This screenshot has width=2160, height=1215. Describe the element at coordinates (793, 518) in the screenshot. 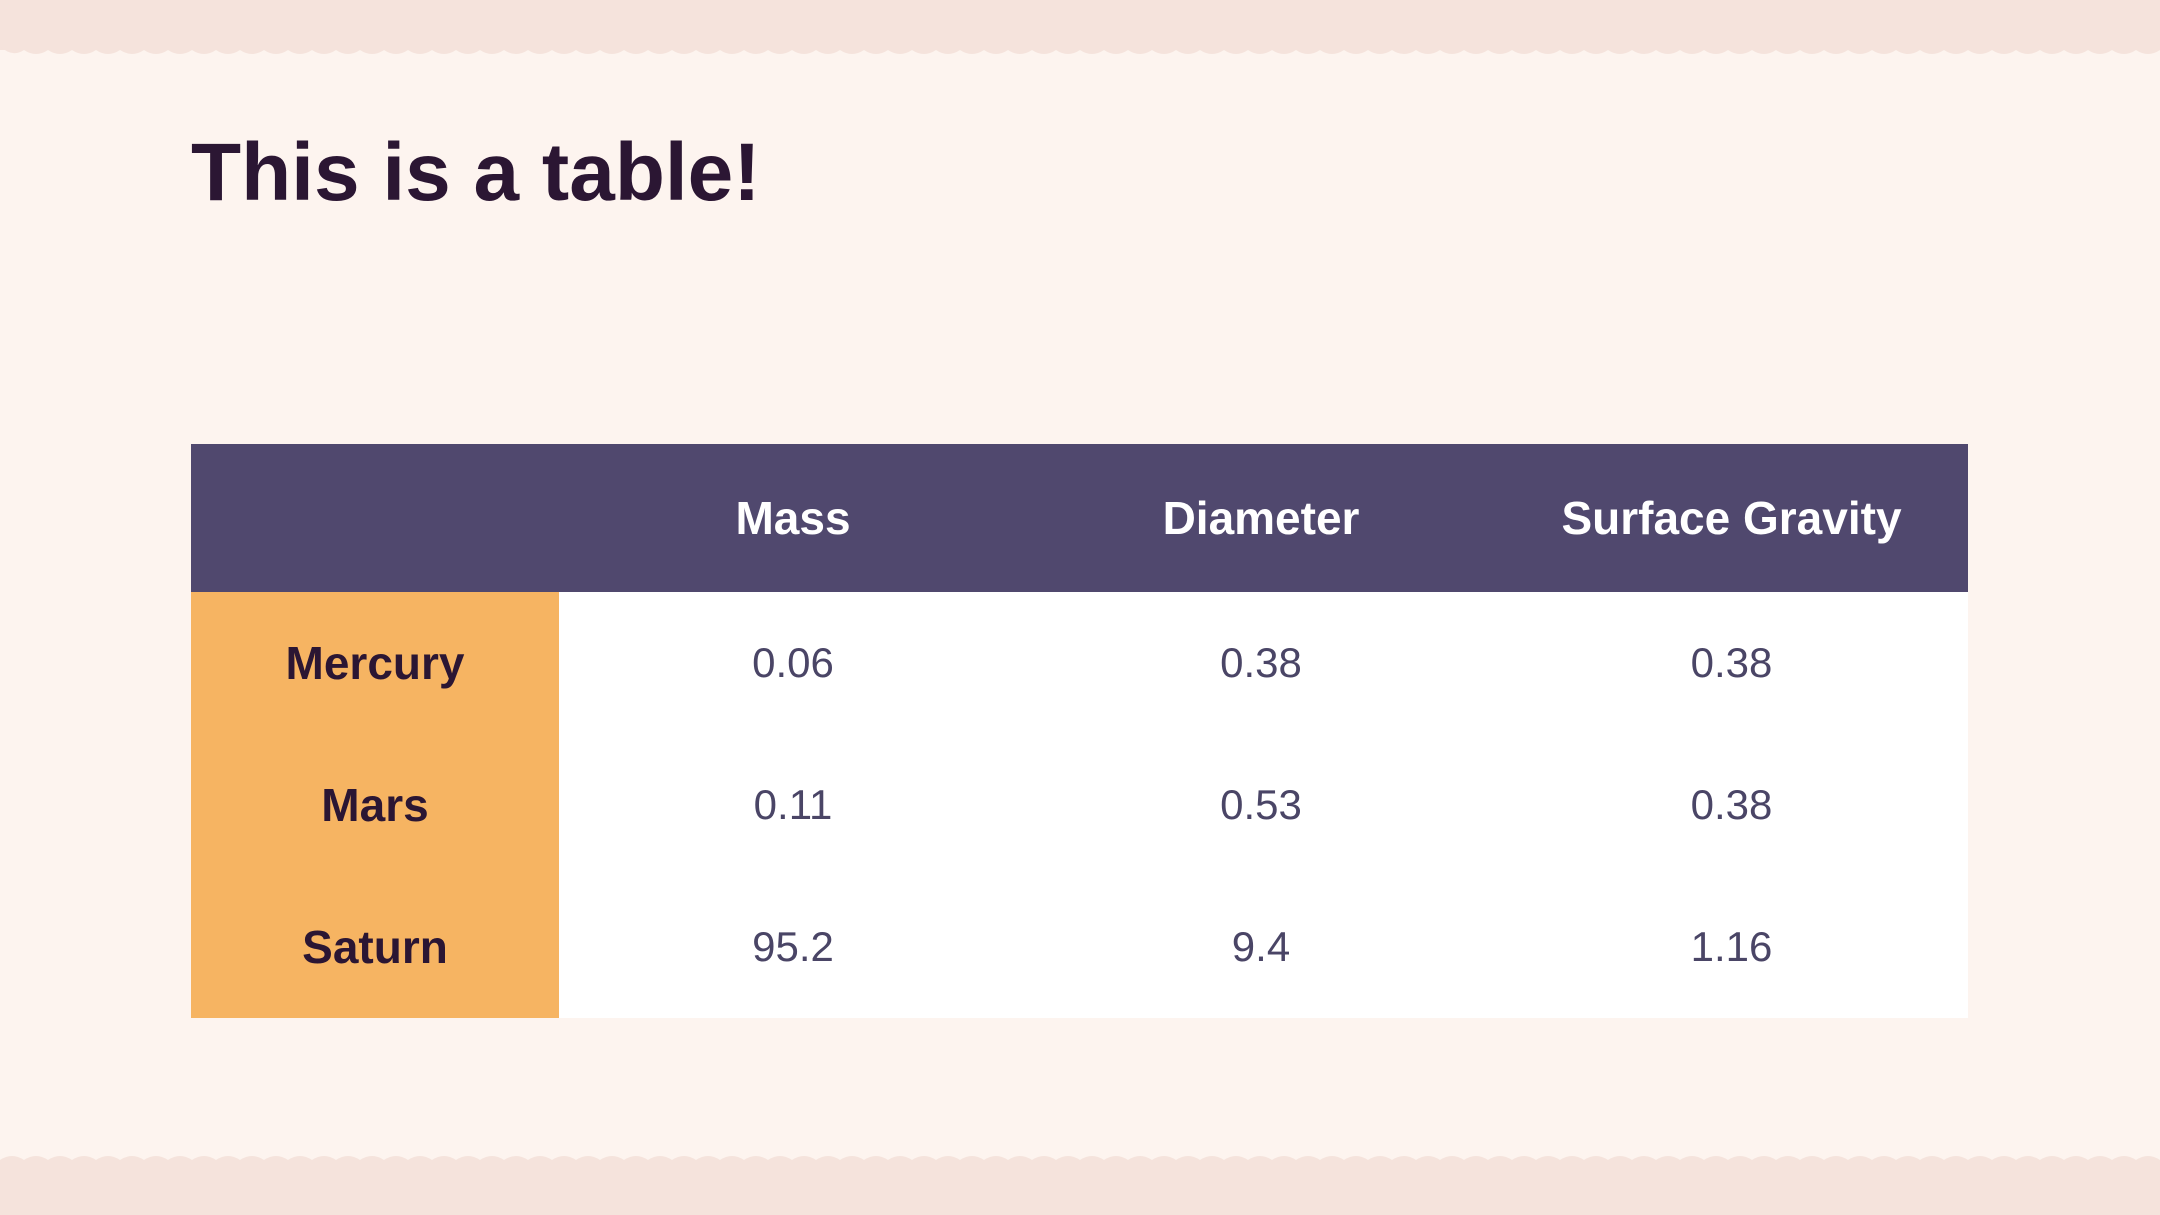

I see `header-mass: Mass` at that location.